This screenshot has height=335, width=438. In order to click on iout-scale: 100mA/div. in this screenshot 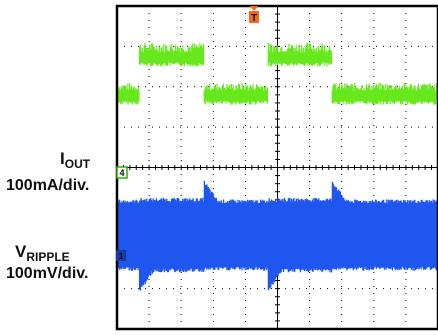, I will do `click(47, 185)`.